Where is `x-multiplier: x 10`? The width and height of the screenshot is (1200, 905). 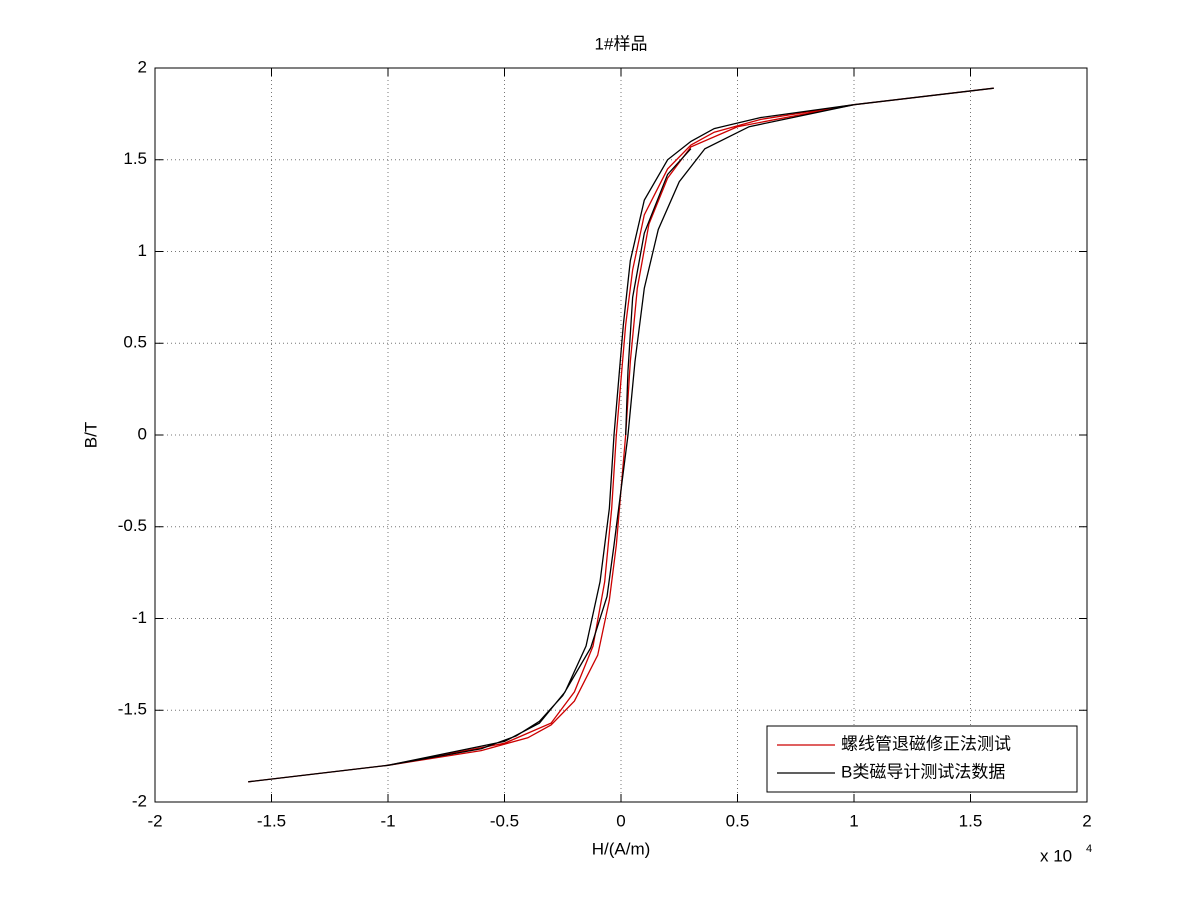
x-multiplier: x 10 is located at coordinates (1056, 855).